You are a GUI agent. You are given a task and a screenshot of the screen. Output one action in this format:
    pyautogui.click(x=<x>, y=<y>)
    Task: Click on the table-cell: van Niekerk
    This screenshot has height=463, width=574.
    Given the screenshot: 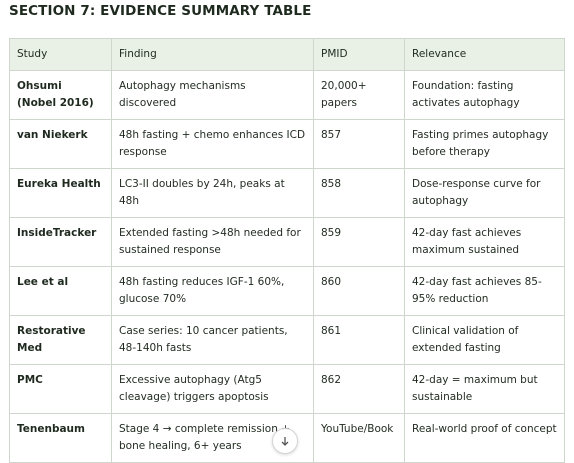 What is the action you would take?
    pyautogui.click(x=60, y=144)
    